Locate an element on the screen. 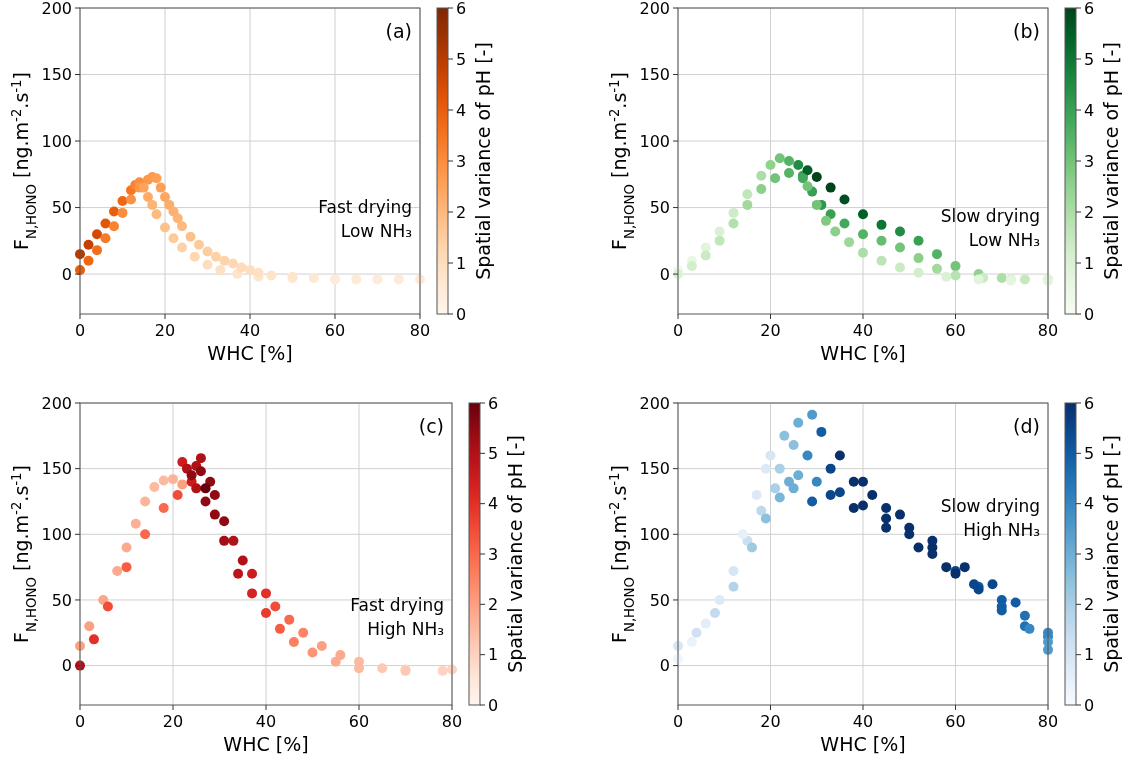 The width and height of the screenshot is (1142, 762). annotation: (c) is located at coordinates (431, 426).